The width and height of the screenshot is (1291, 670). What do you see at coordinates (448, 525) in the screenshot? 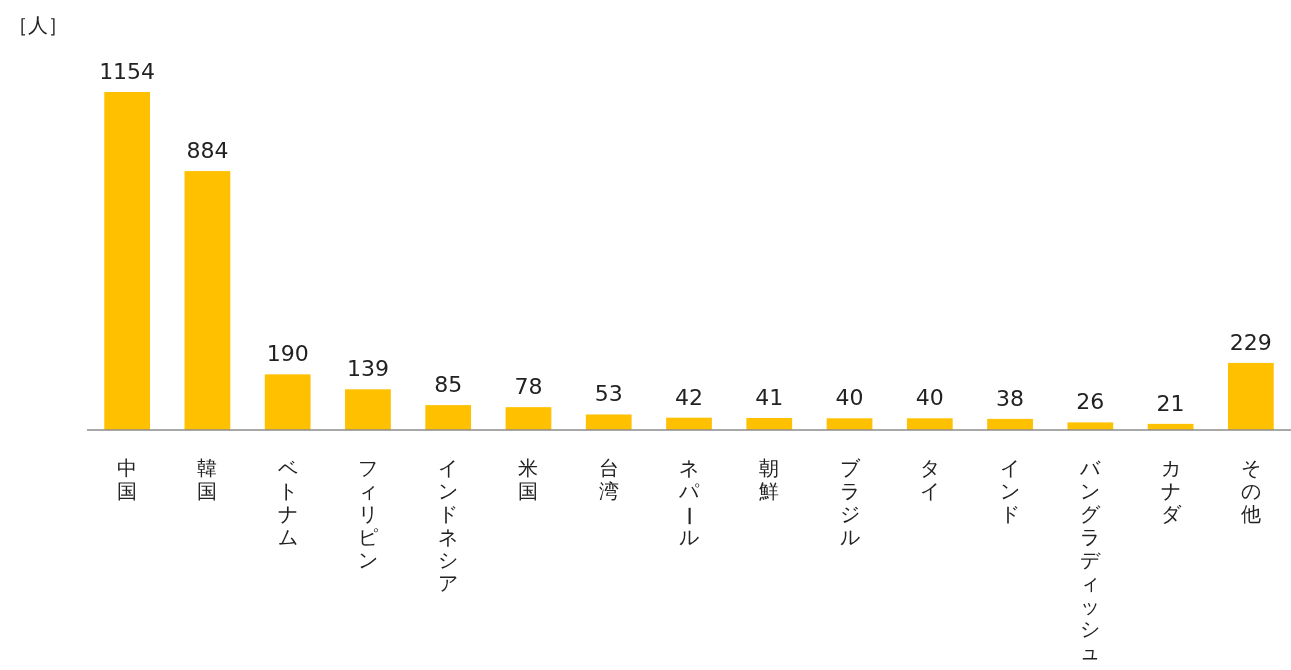
I see `x-tick-label: インドネシア` at bounding box center [448, 525].